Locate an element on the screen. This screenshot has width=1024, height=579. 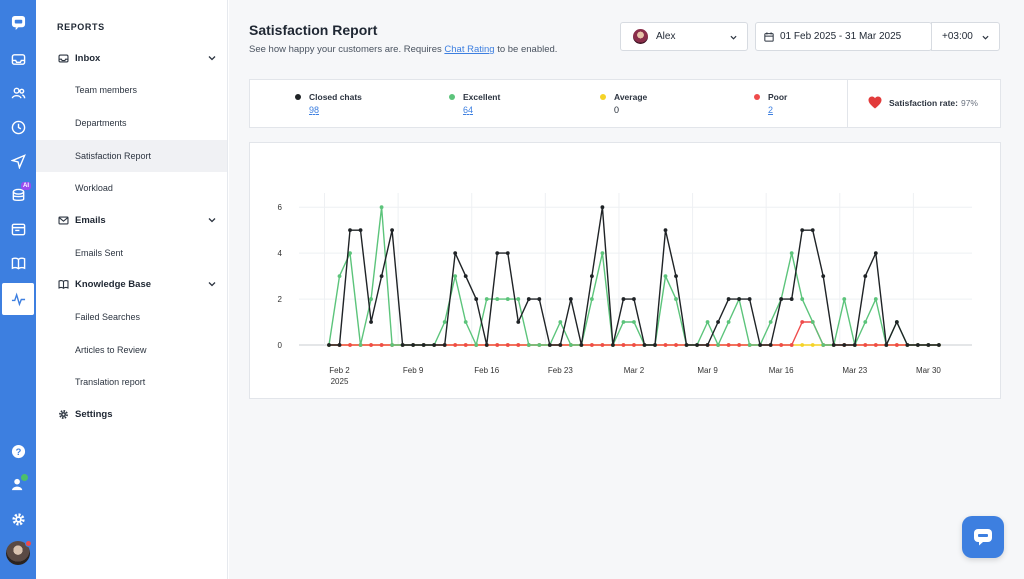
sidebar-item-failed-searches: Failed Searches is located at coordinates (108, 317).